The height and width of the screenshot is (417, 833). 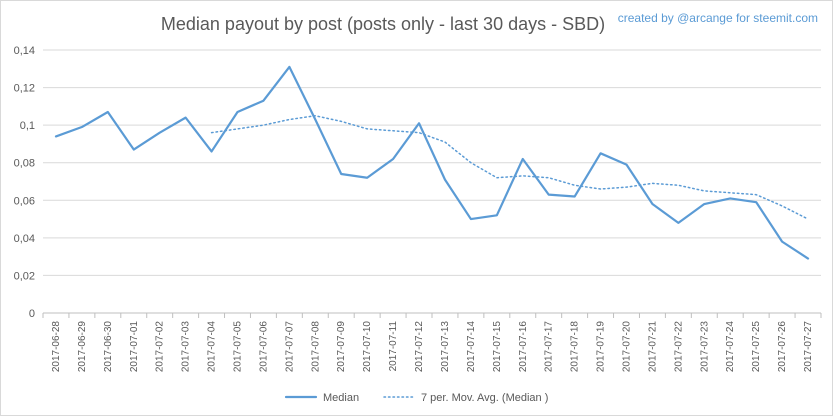 I want to click on x-tick-label: 2017-07-09, so click(x=341, y=347).